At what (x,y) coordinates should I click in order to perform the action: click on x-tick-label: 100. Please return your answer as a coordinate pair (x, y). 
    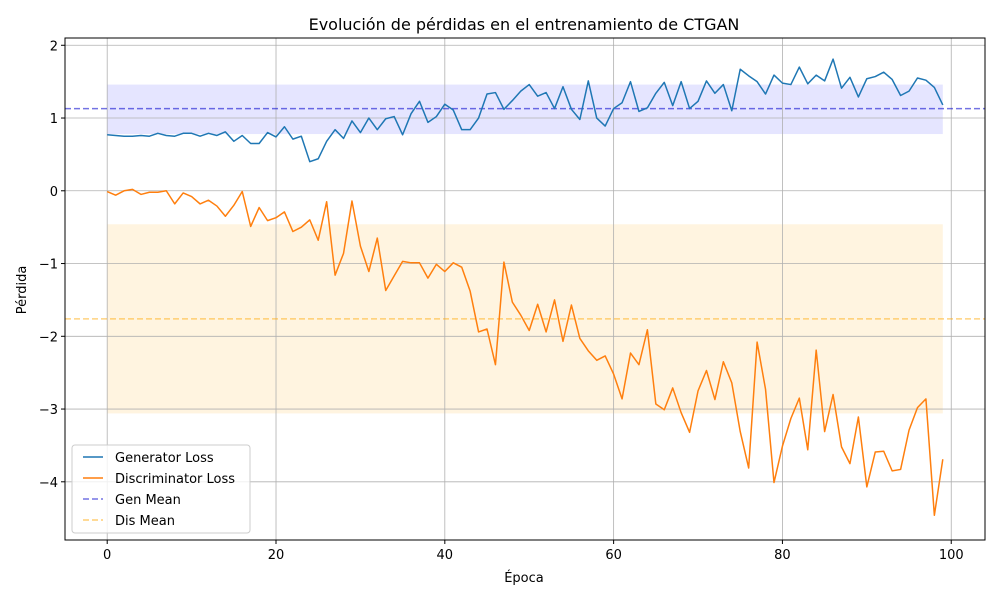
    Looking at the image, I should click on (951, 555).